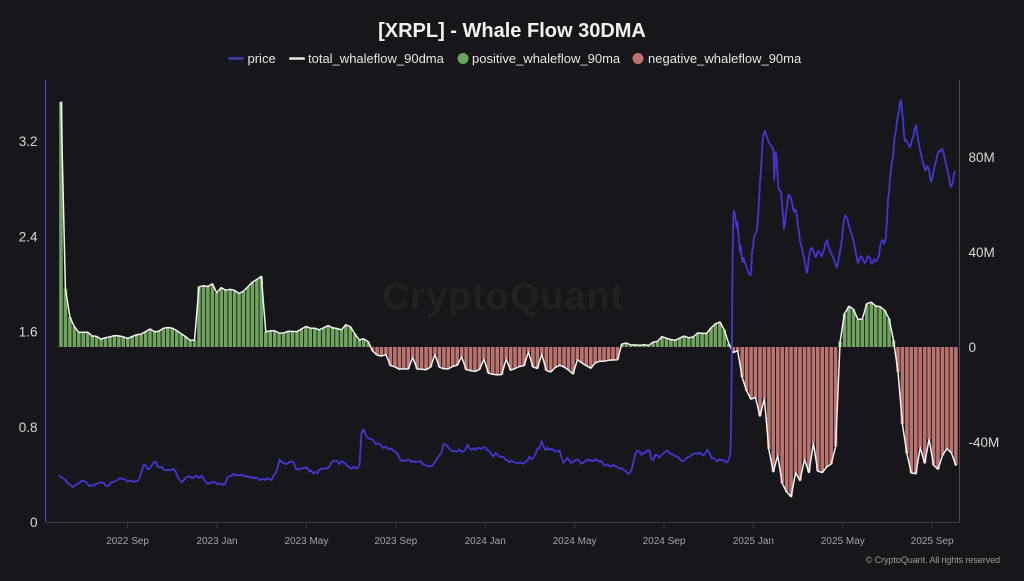 Image resolution: width=1024 pixels, height=581 pixels. Describe the element at coordinates (725, 58) in the screenshot. I see `svg-text: negative_whaleflow_90ma` at that location.